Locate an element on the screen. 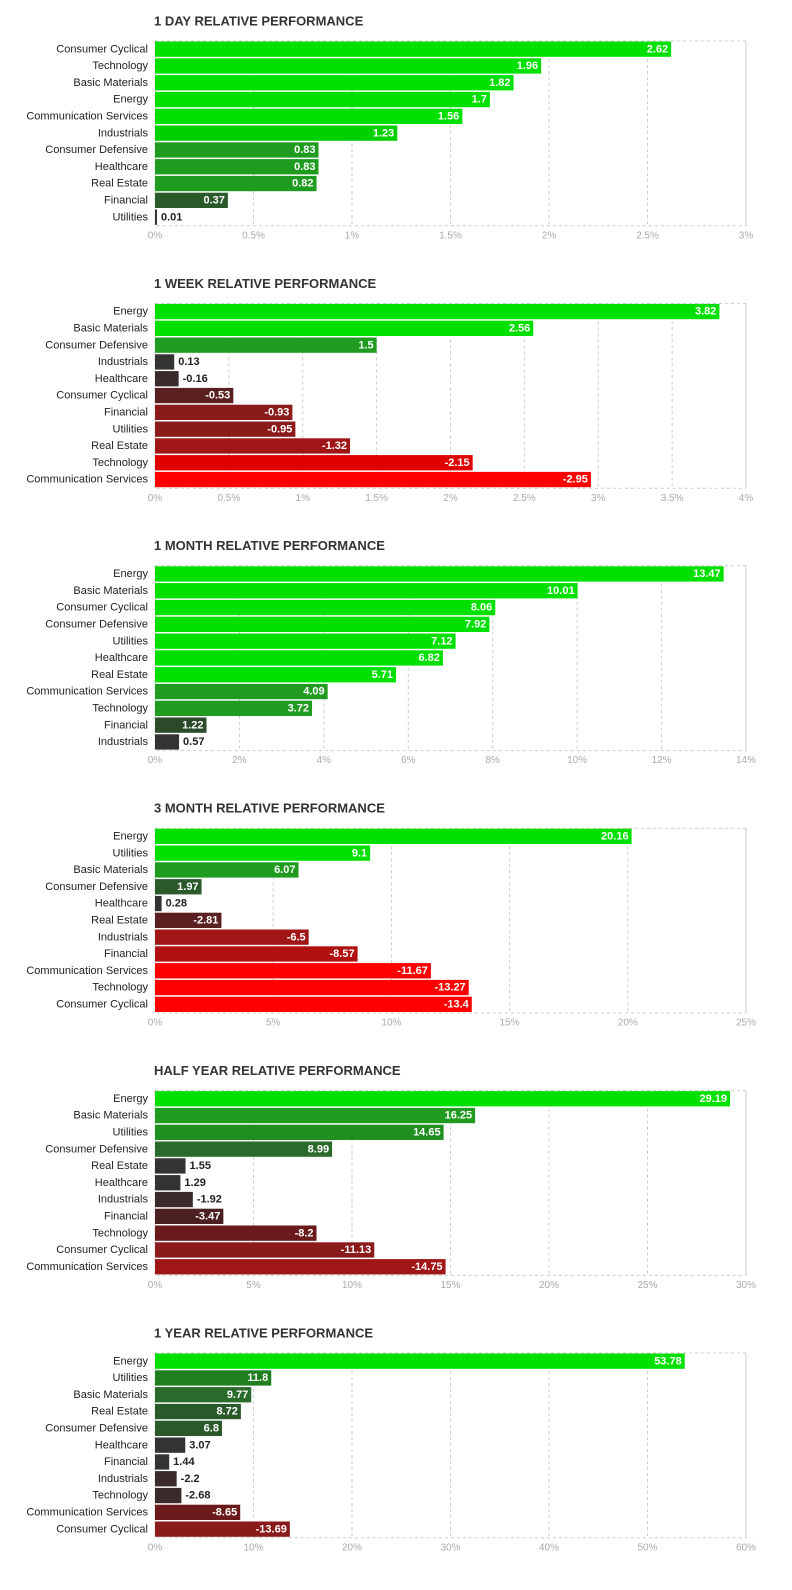 This screenshot has height=1590, width=792. category-label: Real Estate is located at coordinates (119, 184).